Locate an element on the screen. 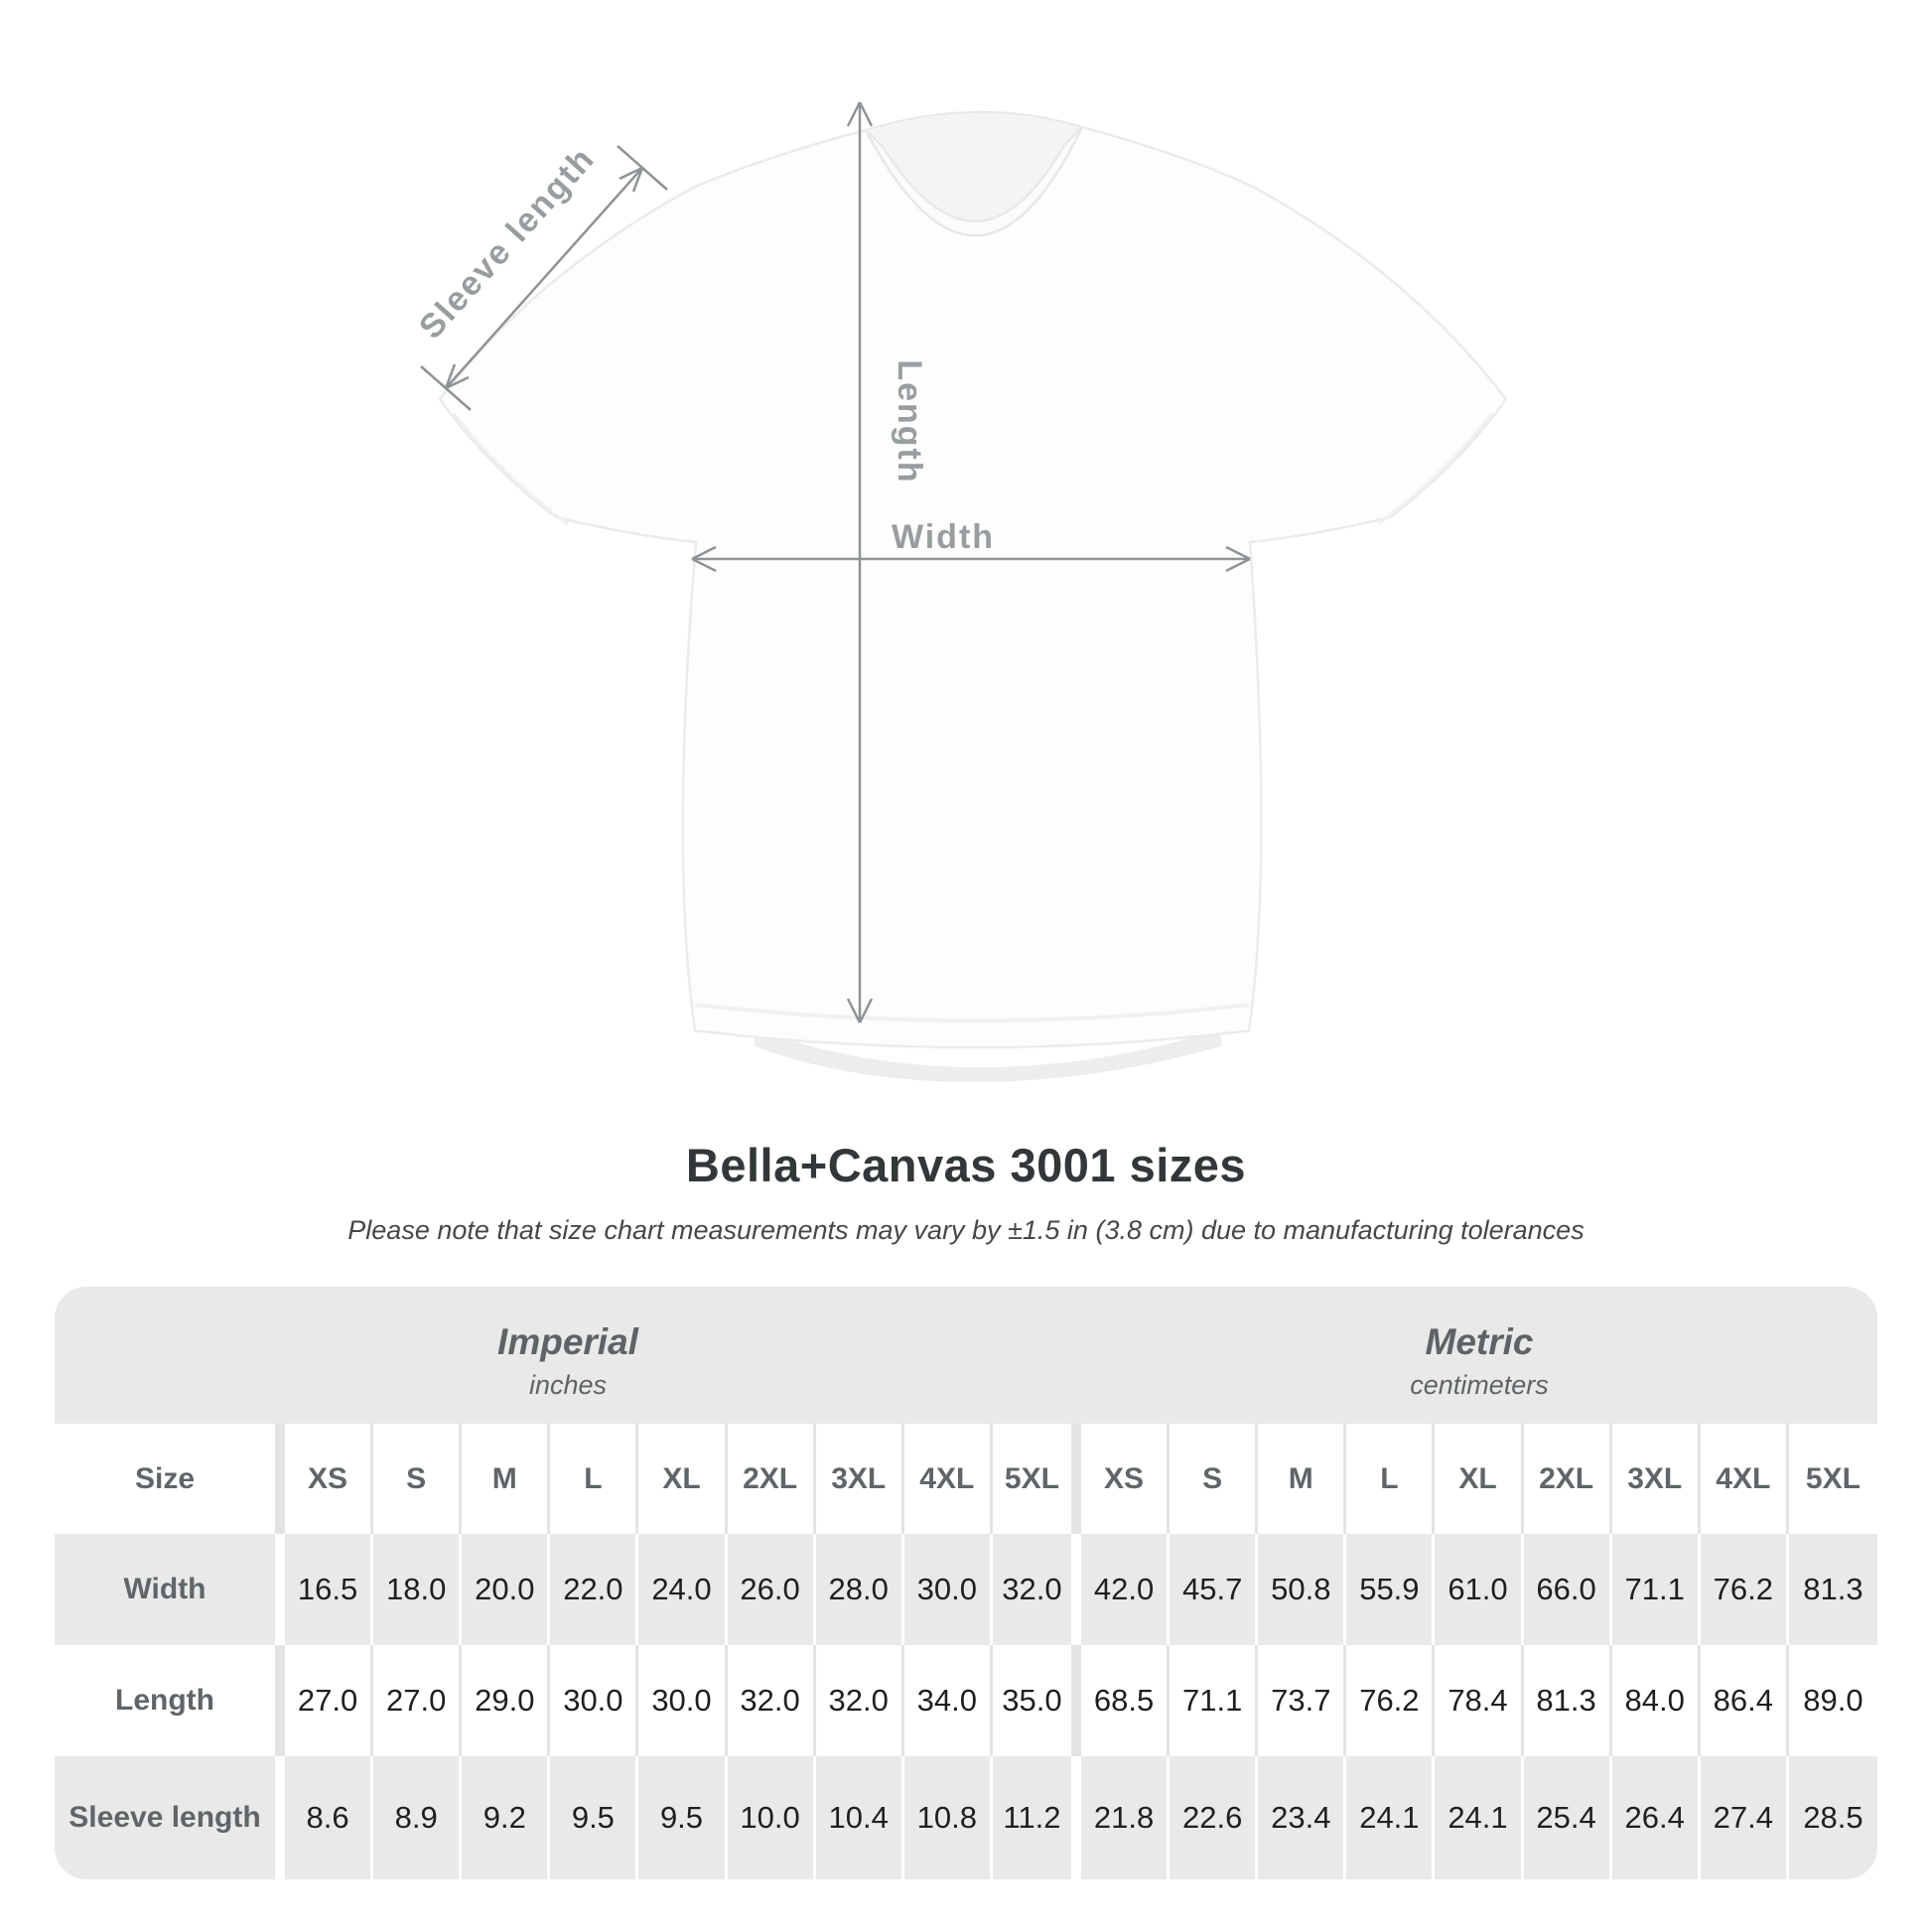 Image resolution: width=1932 pixels, height=1932 pixels. cell-length-imperial-4xl: 34.0 is located at coordinates (949, 1701).